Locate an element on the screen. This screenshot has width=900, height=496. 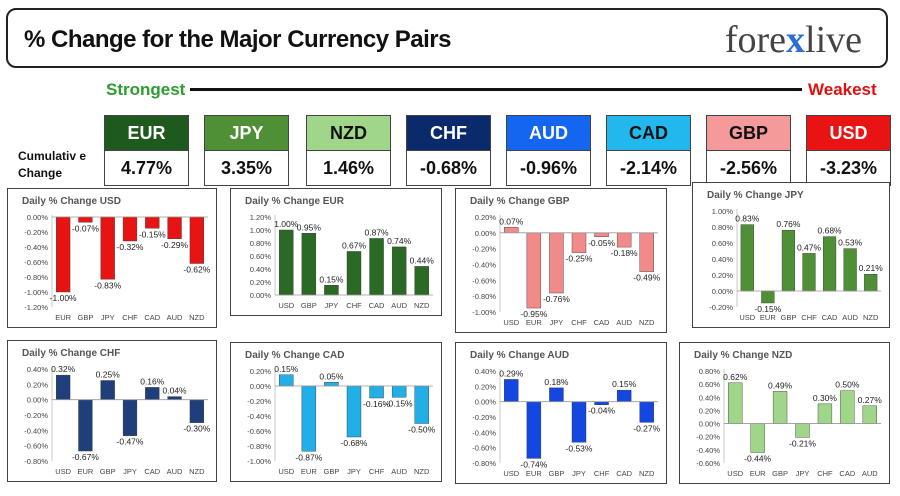
data-label: -0.62% is located at coordinates (196, 270).